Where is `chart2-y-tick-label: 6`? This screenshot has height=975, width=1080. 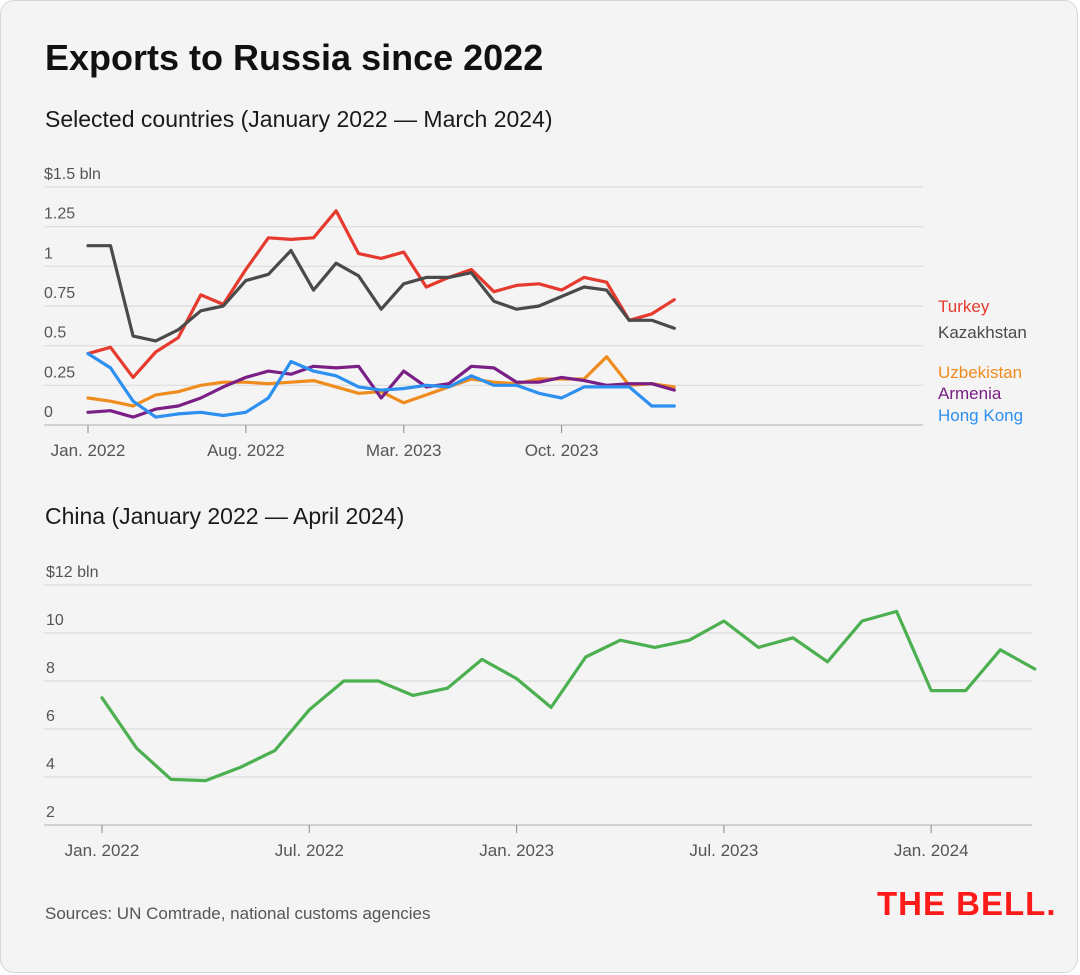
chart2-y-tick-label: 6 is located at coordinates (50, 716).